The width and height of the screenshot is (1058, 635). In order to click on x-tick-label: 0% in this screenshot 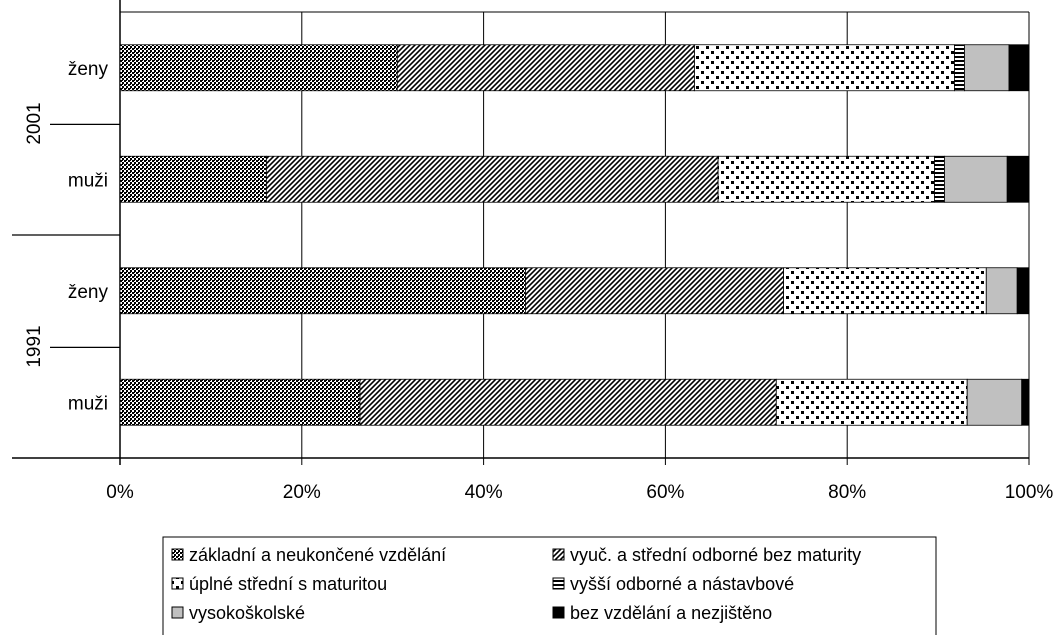, I will do `click(120, 492)`.